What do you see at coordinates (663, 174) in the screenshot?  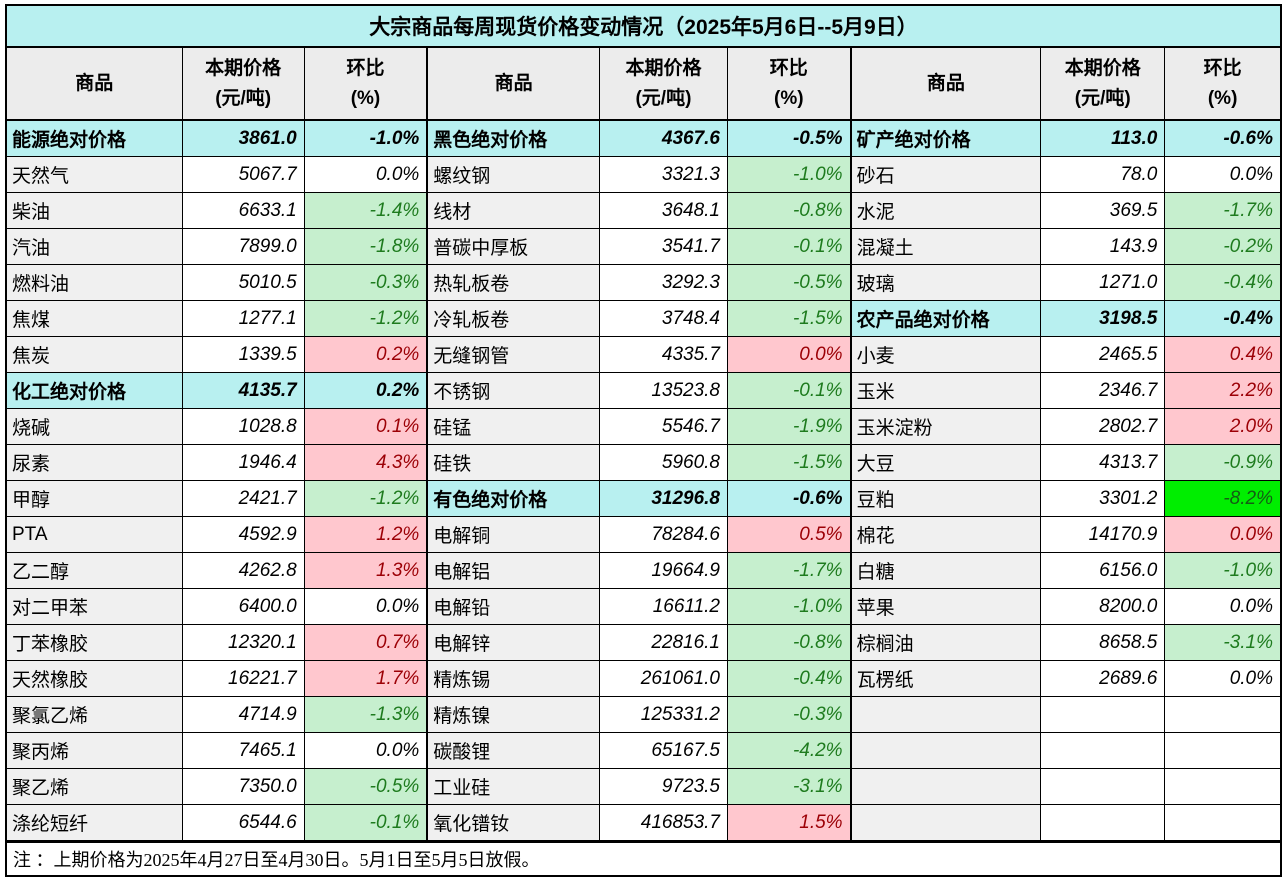 I see `price-cell: 3321.3` at bounding box center [663, 174].